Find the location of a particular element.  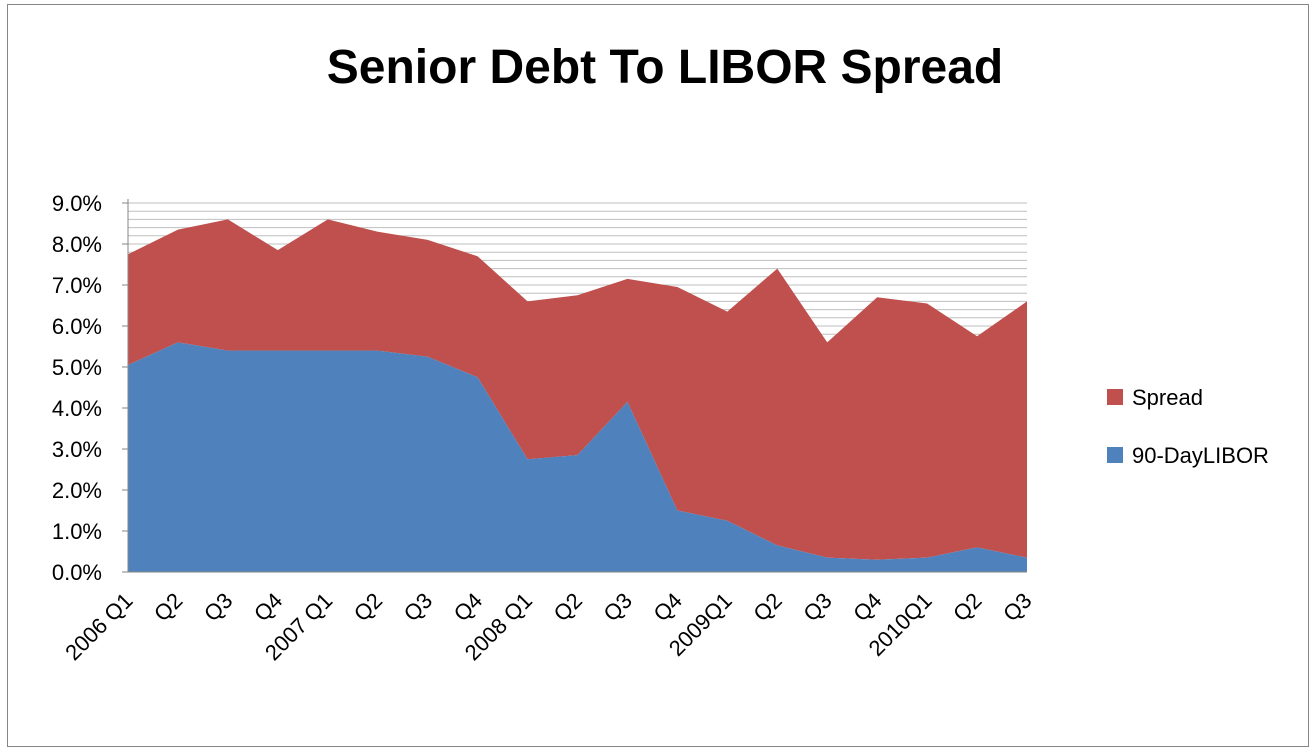

y-tick-label: 2.0% is located at coordinates (77, 490).